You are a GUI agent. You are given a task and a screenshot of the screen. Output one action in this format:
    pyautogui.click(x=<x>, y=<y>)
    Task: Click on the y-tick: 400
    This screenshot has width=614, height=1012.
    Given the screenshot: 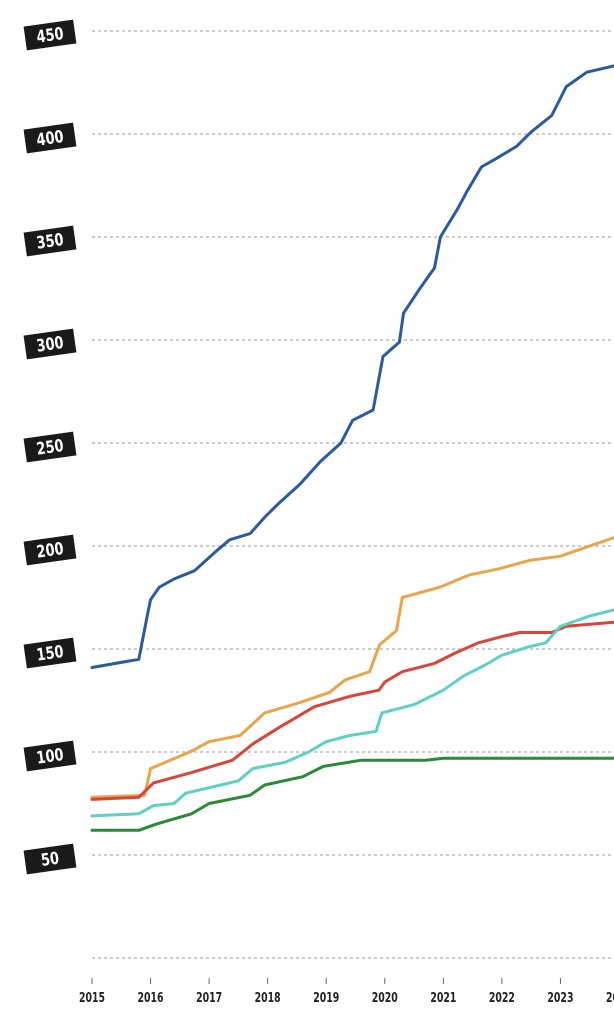 What is the action you would take?
    pyautogui.click(x=50, y=138)
    